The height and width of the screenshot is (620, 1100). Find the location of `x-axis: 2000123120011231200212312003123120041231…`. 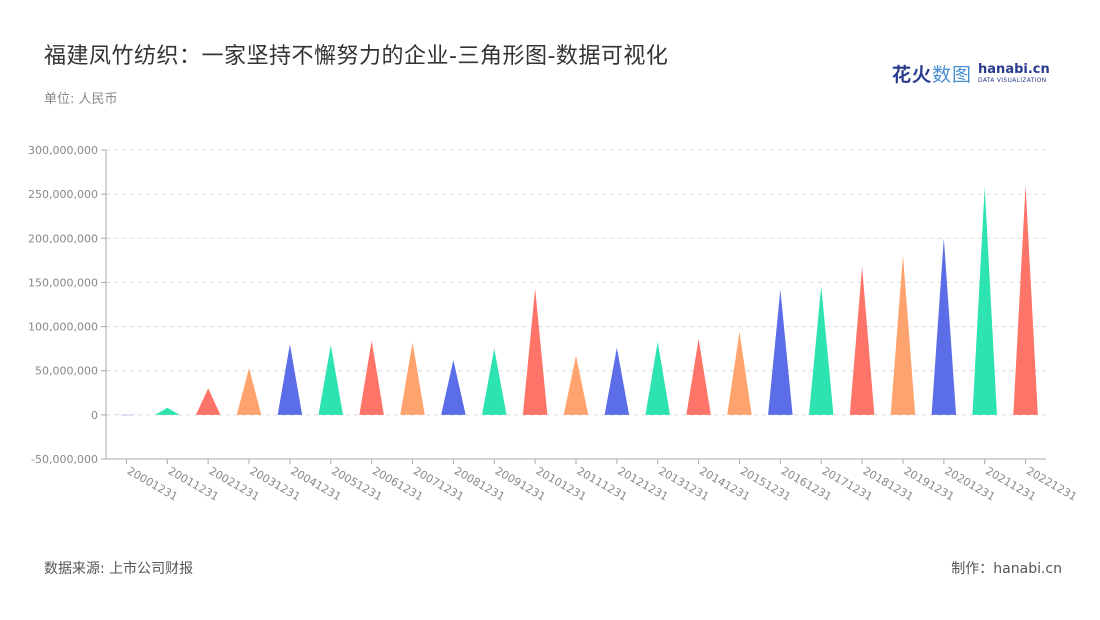

x-axis: 2000123120011231200212312003123120041231… is located at coordinates (592, 481).